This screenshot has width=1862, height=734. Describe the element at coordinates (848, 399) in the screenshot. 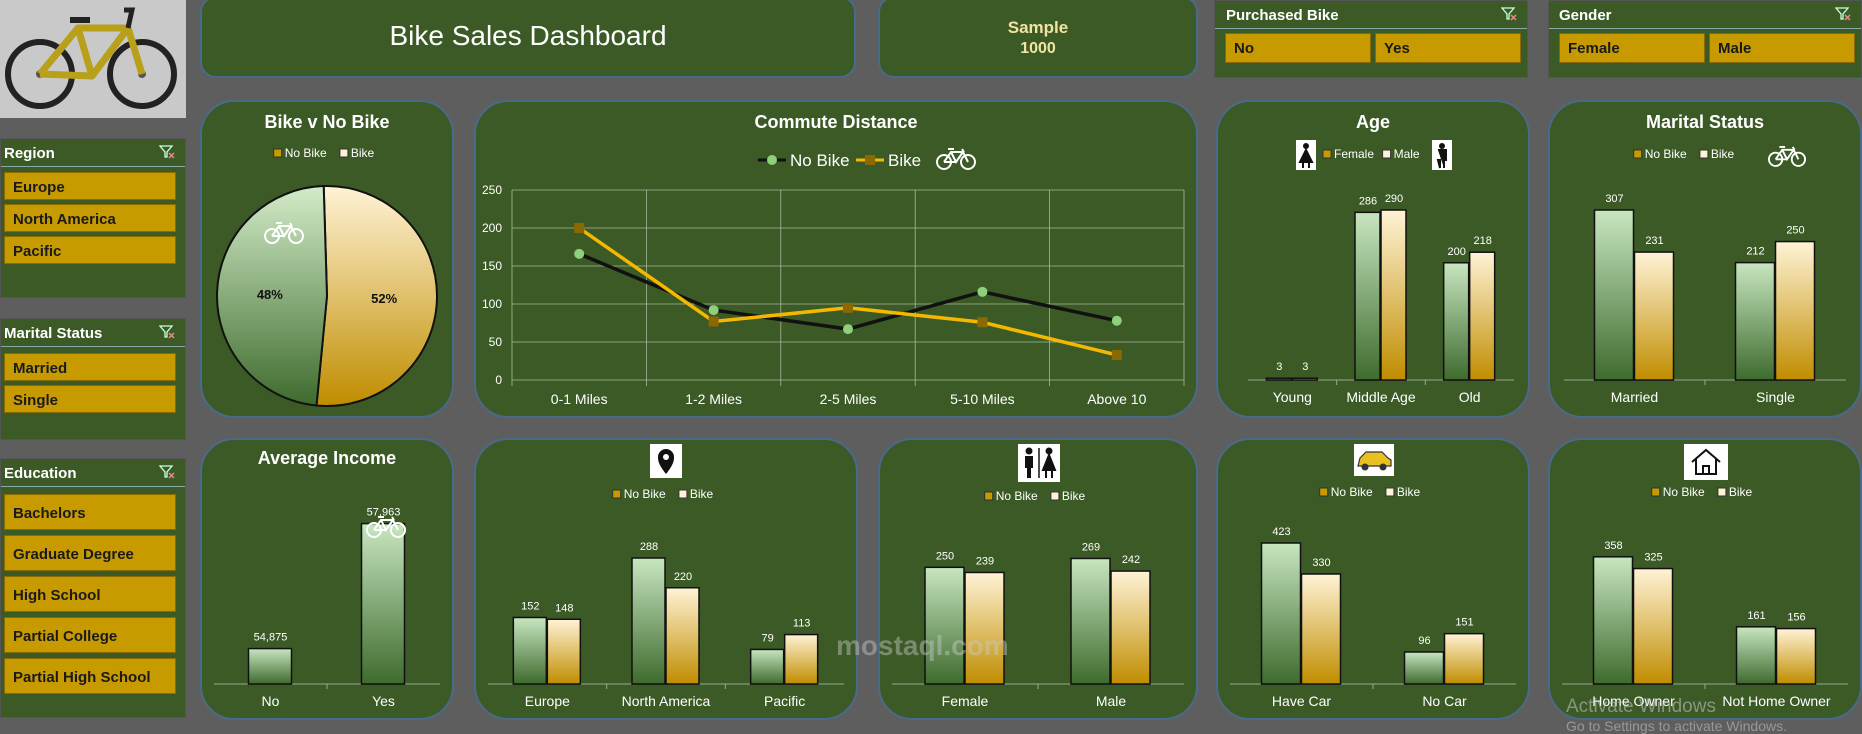

I see `x-tick-label: 2-5 Miles` at that location.